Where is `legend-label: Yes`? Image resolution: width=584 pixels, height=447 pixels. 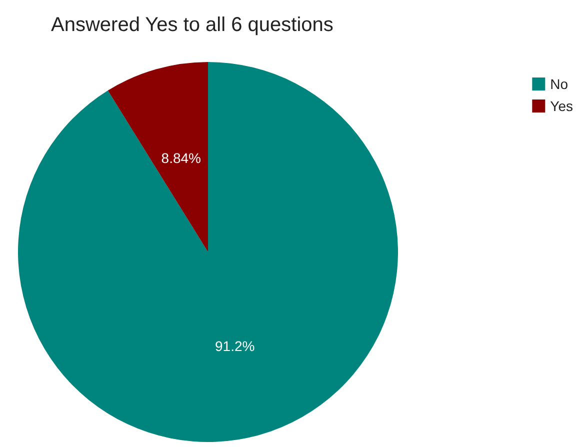
legend-label: Yes is located at coordinates (562, 106).